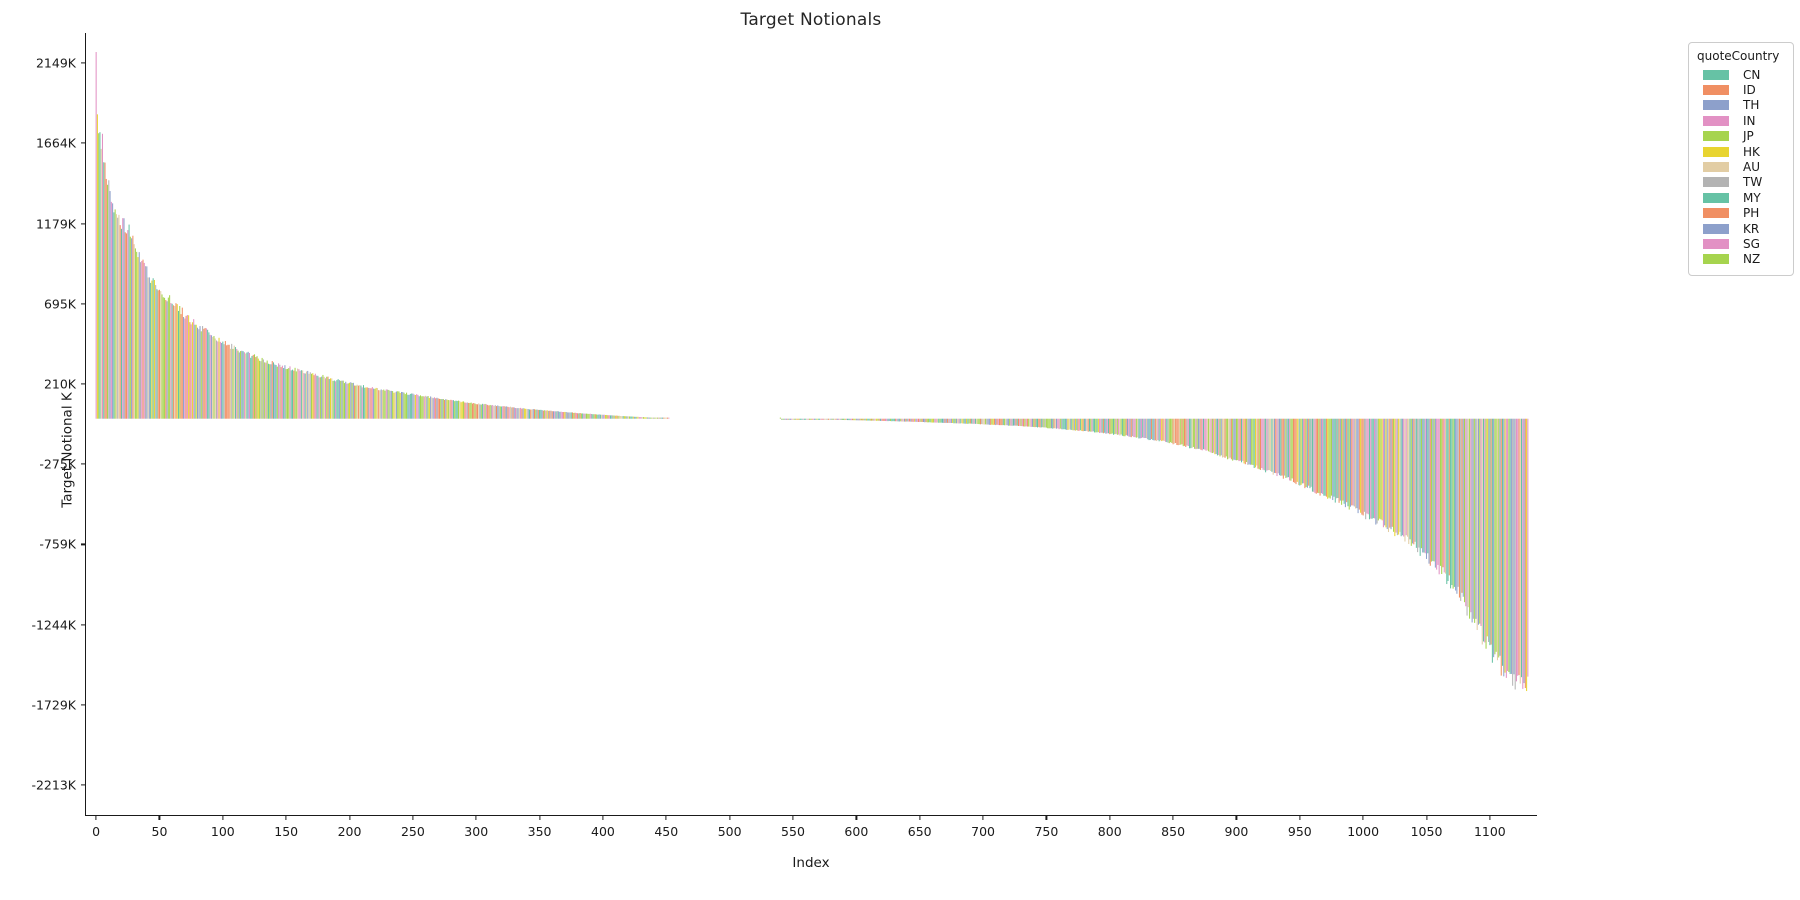  Describe the element at coordinates (1363, 831) in the screenshot. I see `x-tick-label: 1000` at that location.